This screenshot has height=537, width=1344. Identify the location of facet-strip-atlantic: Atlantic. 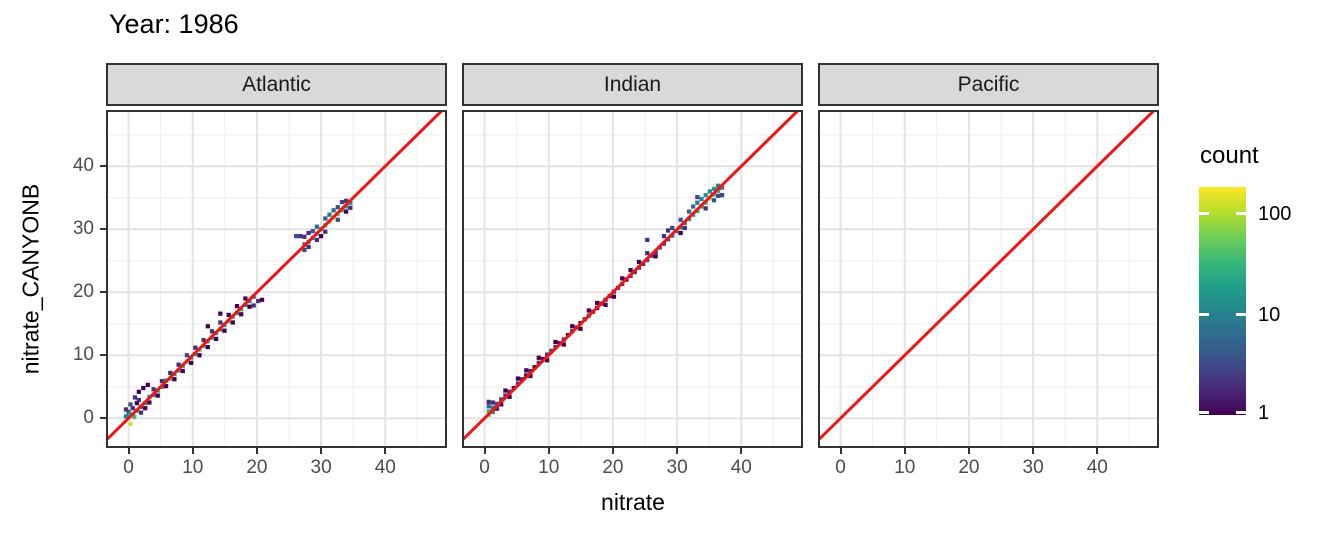
(276, 84).